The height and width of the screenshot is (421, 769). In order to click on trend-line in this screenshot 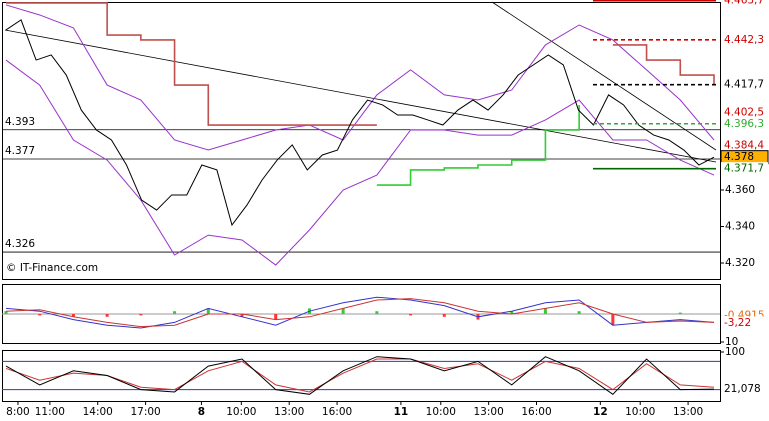, I will do `click(604, 76)`.